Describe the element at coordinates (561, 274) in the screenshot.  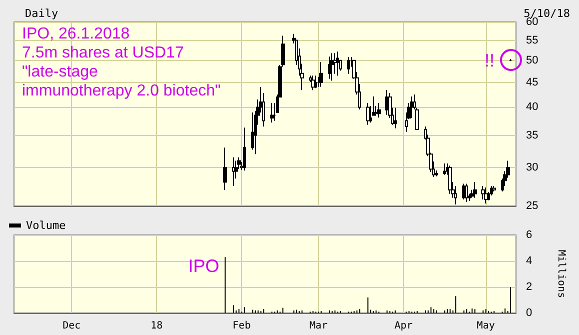
I see `y-axis-title: Millions` at that location.